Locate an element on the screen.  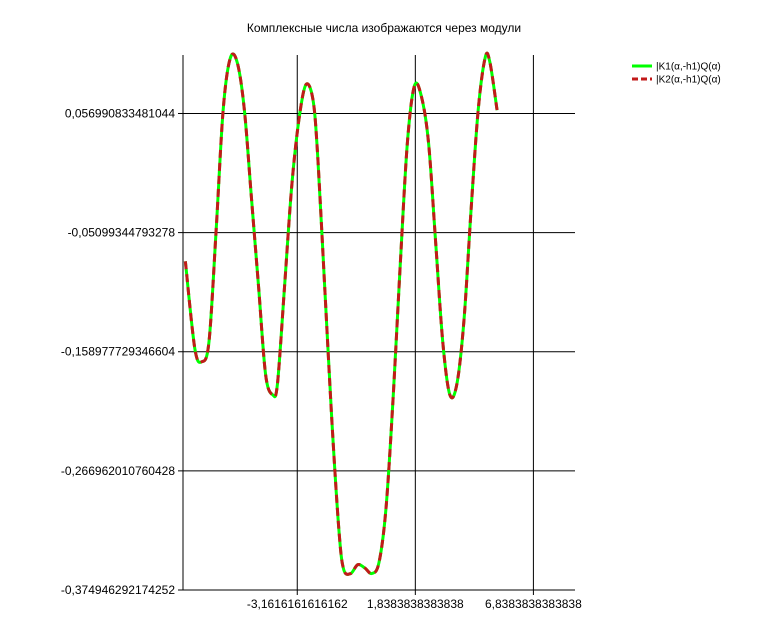
legend-label: |K2(α,-h1)Q(α) is located at coordinates (688, 80).